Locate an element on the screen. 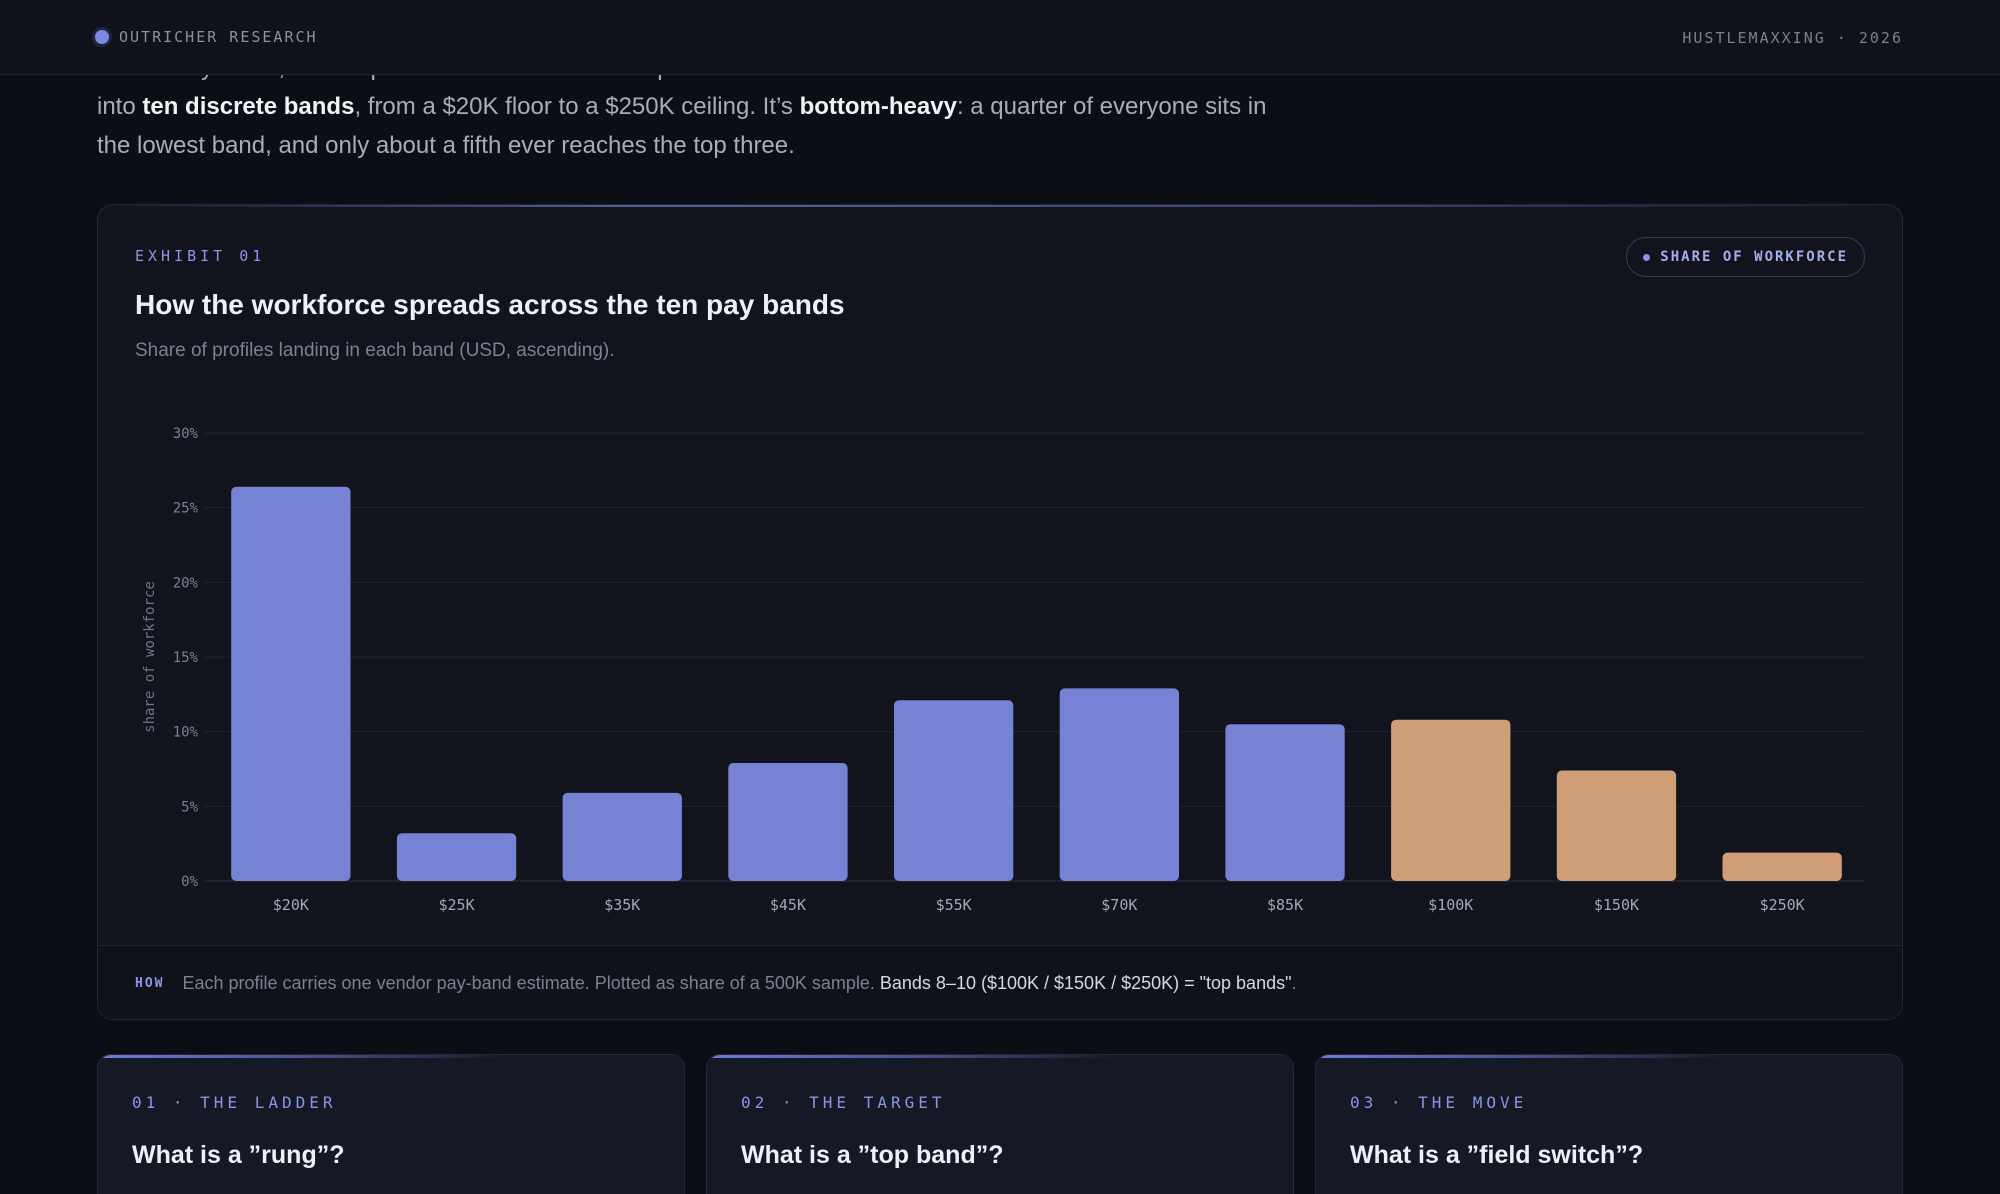 This screenshot has width=2000, height=1194. exhibit-kicker: EXHIBIT 01 is located at coordinates (200, 256).